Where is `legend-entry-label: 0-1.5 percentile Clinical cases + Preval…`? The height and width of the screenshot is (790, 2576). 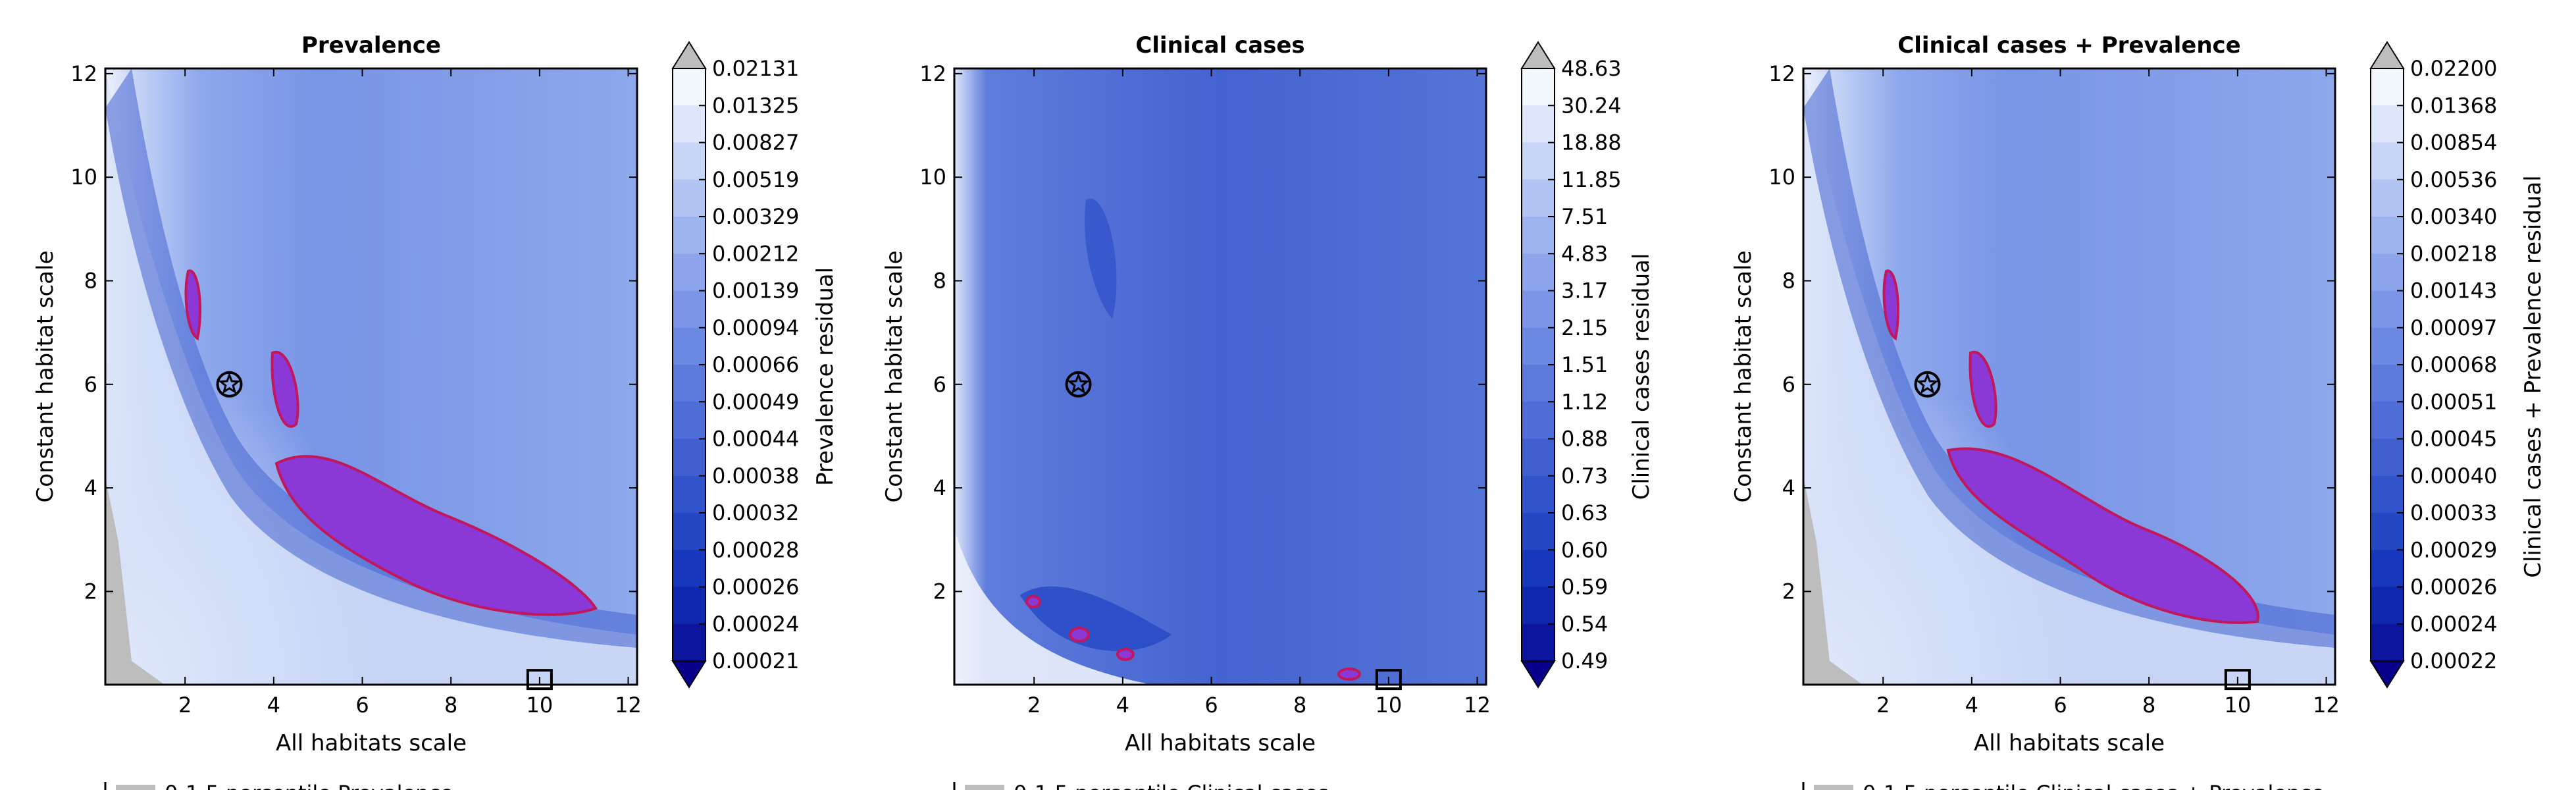 legend-entry-label: 0-1.5 percentile Clinical cases + Preval… is located at coordinates (2094, 786).